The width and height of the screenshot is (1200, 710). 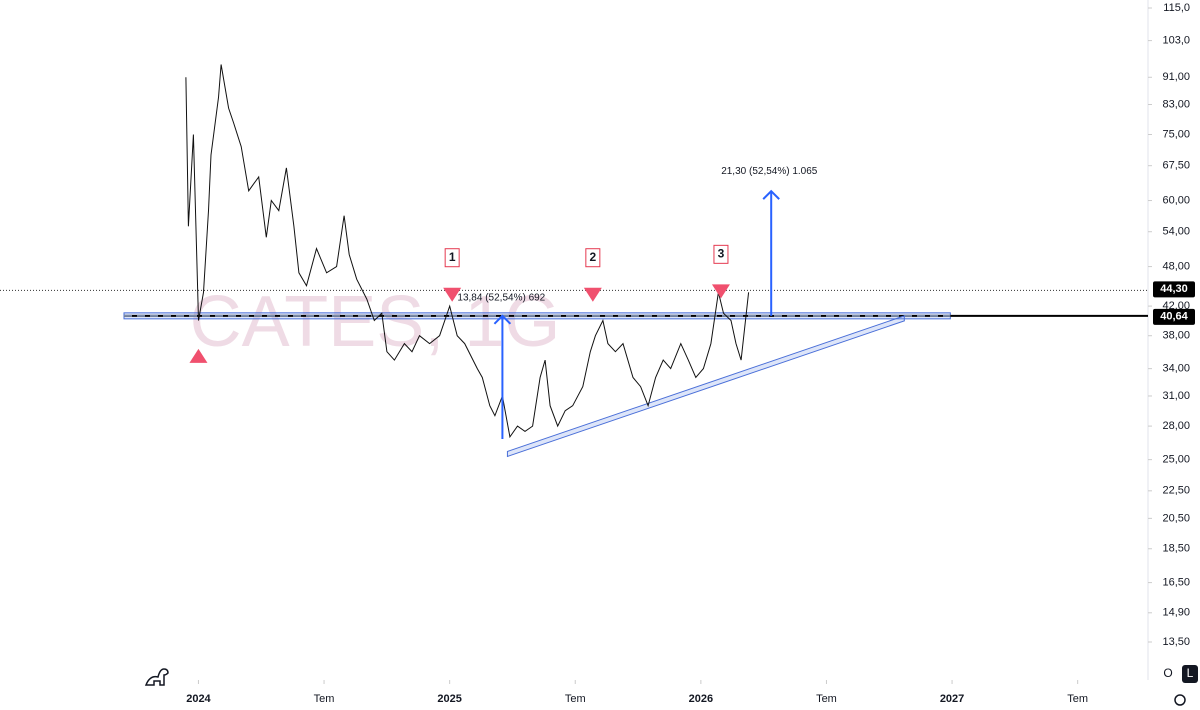 I want to click on y-tick-label: 91,00, so click(x=1176, y=77).